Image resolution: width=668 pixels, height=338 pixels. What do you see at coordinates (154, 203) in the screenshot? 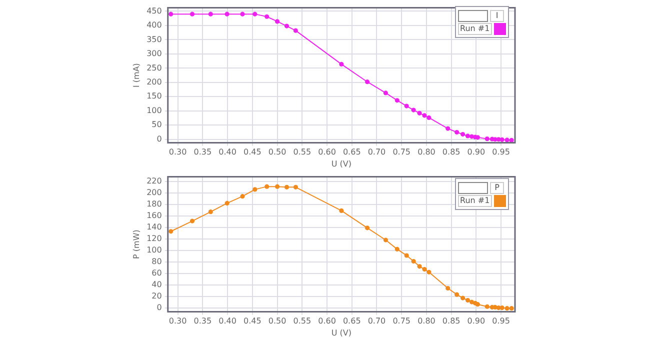
I see `y-tick-label: 180` at bounding box center [154, 203].